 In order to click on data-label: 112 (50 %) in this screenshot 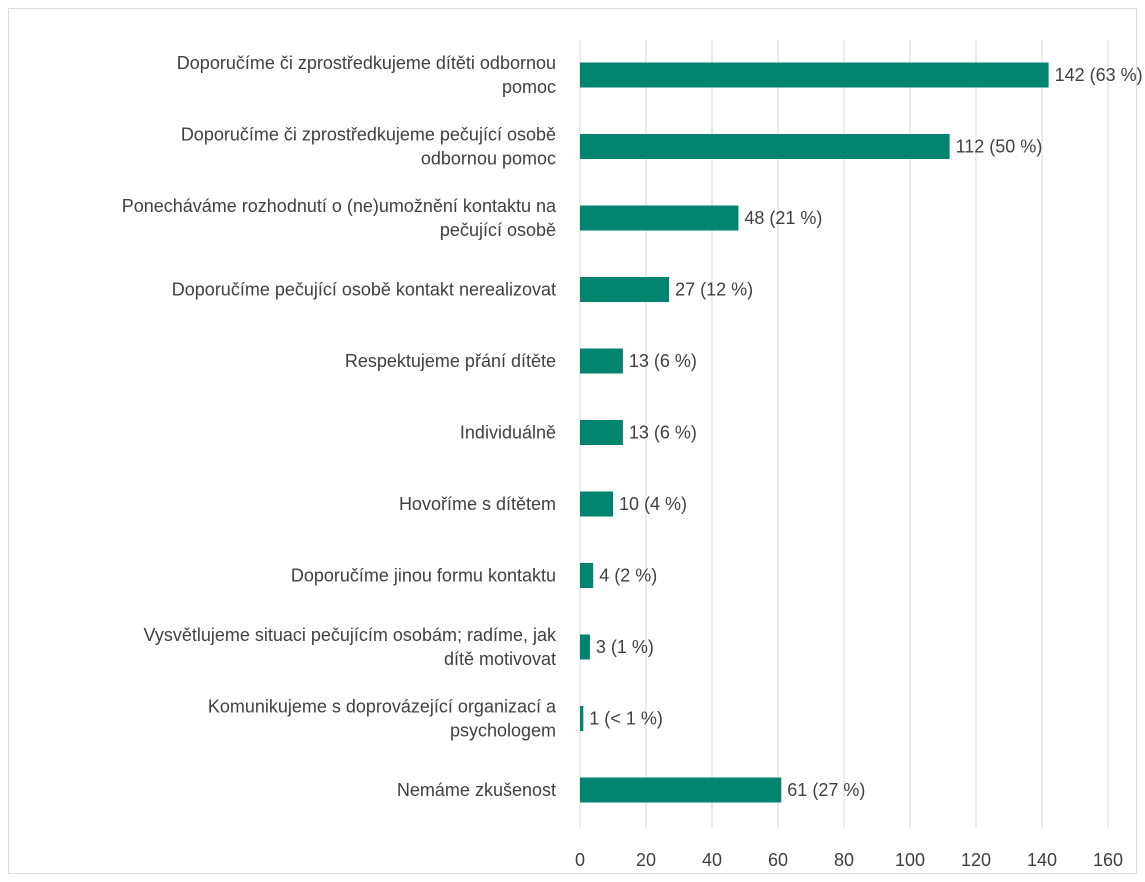, I will do `click(999, 147)`.